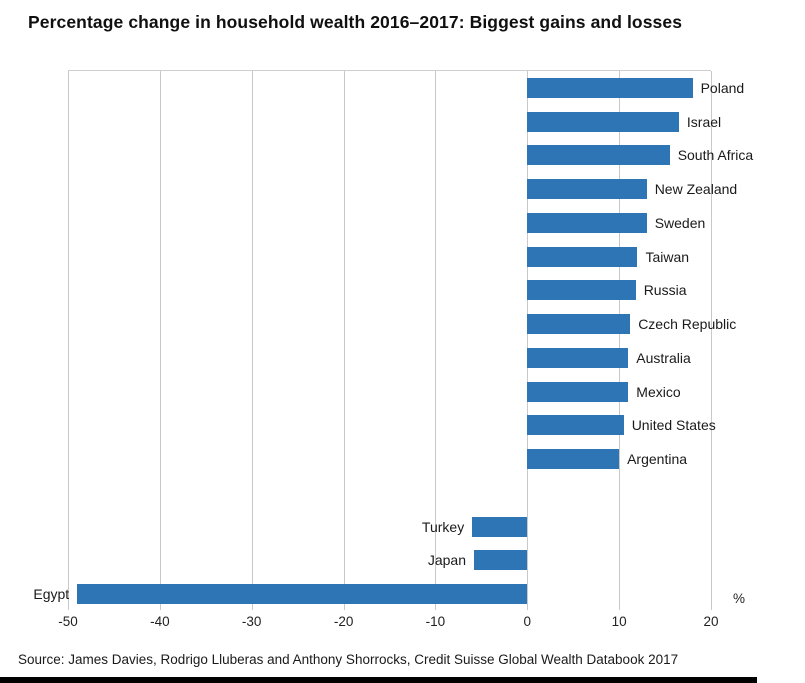 The width and height of the screenshot is (805, 683). Describe the element at coordinates (667, 256) in the screenshot. I see `bar-label-taiwan: Taiwan` at that location.